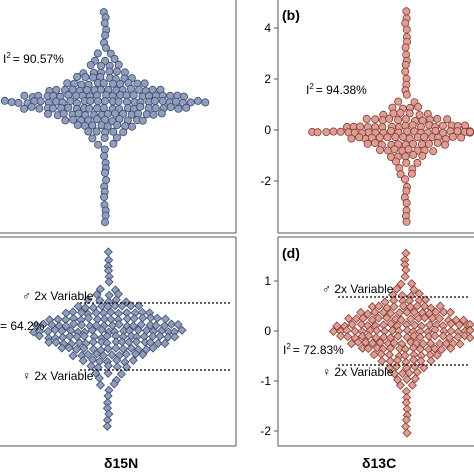  What do you see at coordinates (265, 431) in the screenshot?
I see `panel-d-ytick-label-3: -2` at bounding box center [265, 431].